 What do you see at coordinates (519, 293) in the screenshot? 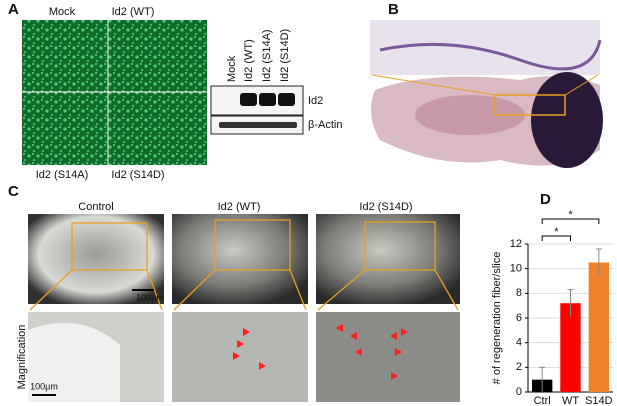
I see `y-tick-label: 8` at bounding box center [519, 293].